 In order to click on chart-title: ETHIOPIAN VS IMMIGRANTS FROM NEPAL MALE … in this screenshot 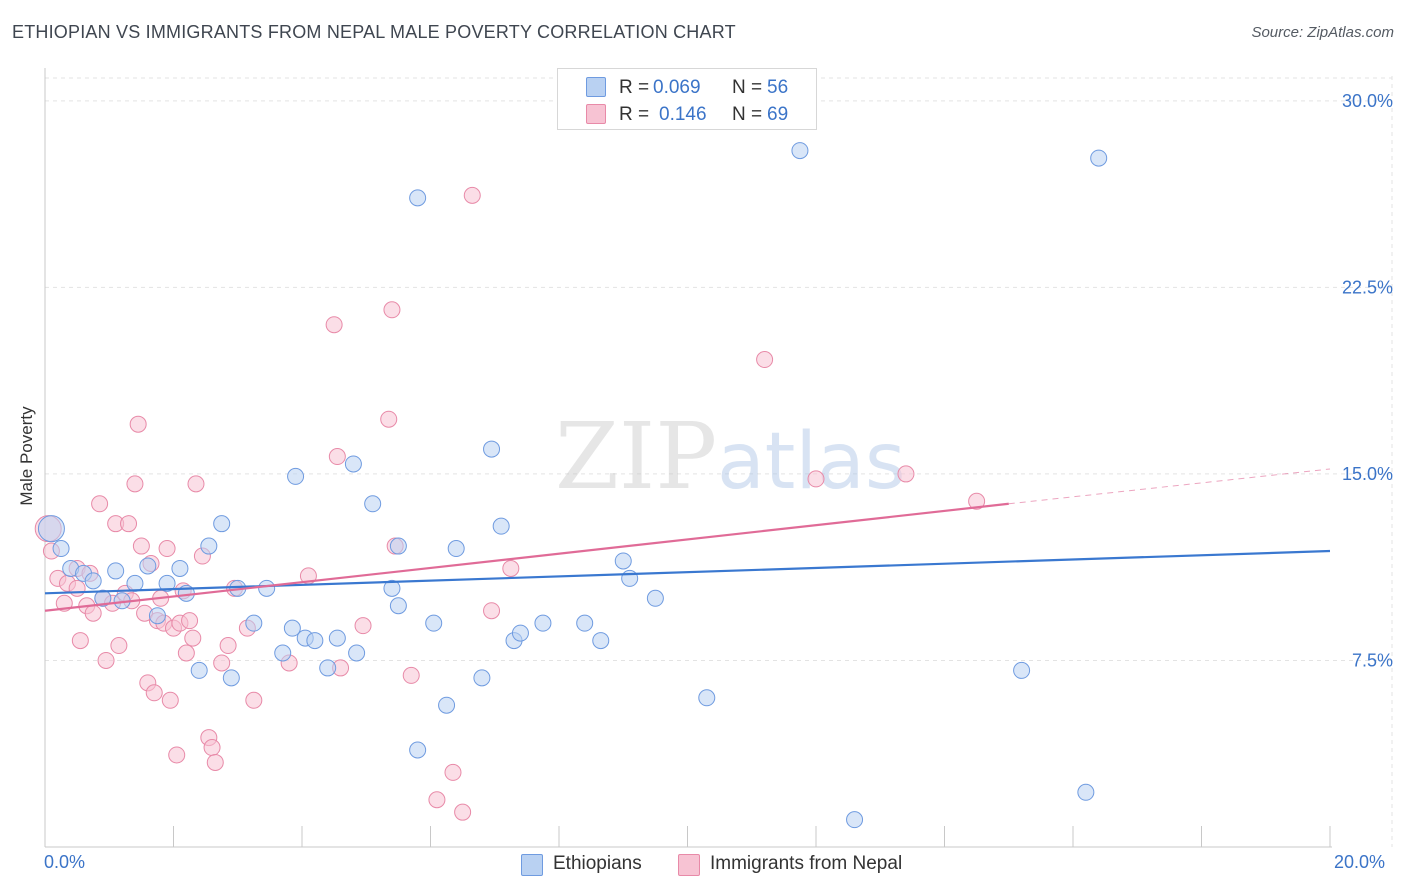, I will do `click(374, 32)`.